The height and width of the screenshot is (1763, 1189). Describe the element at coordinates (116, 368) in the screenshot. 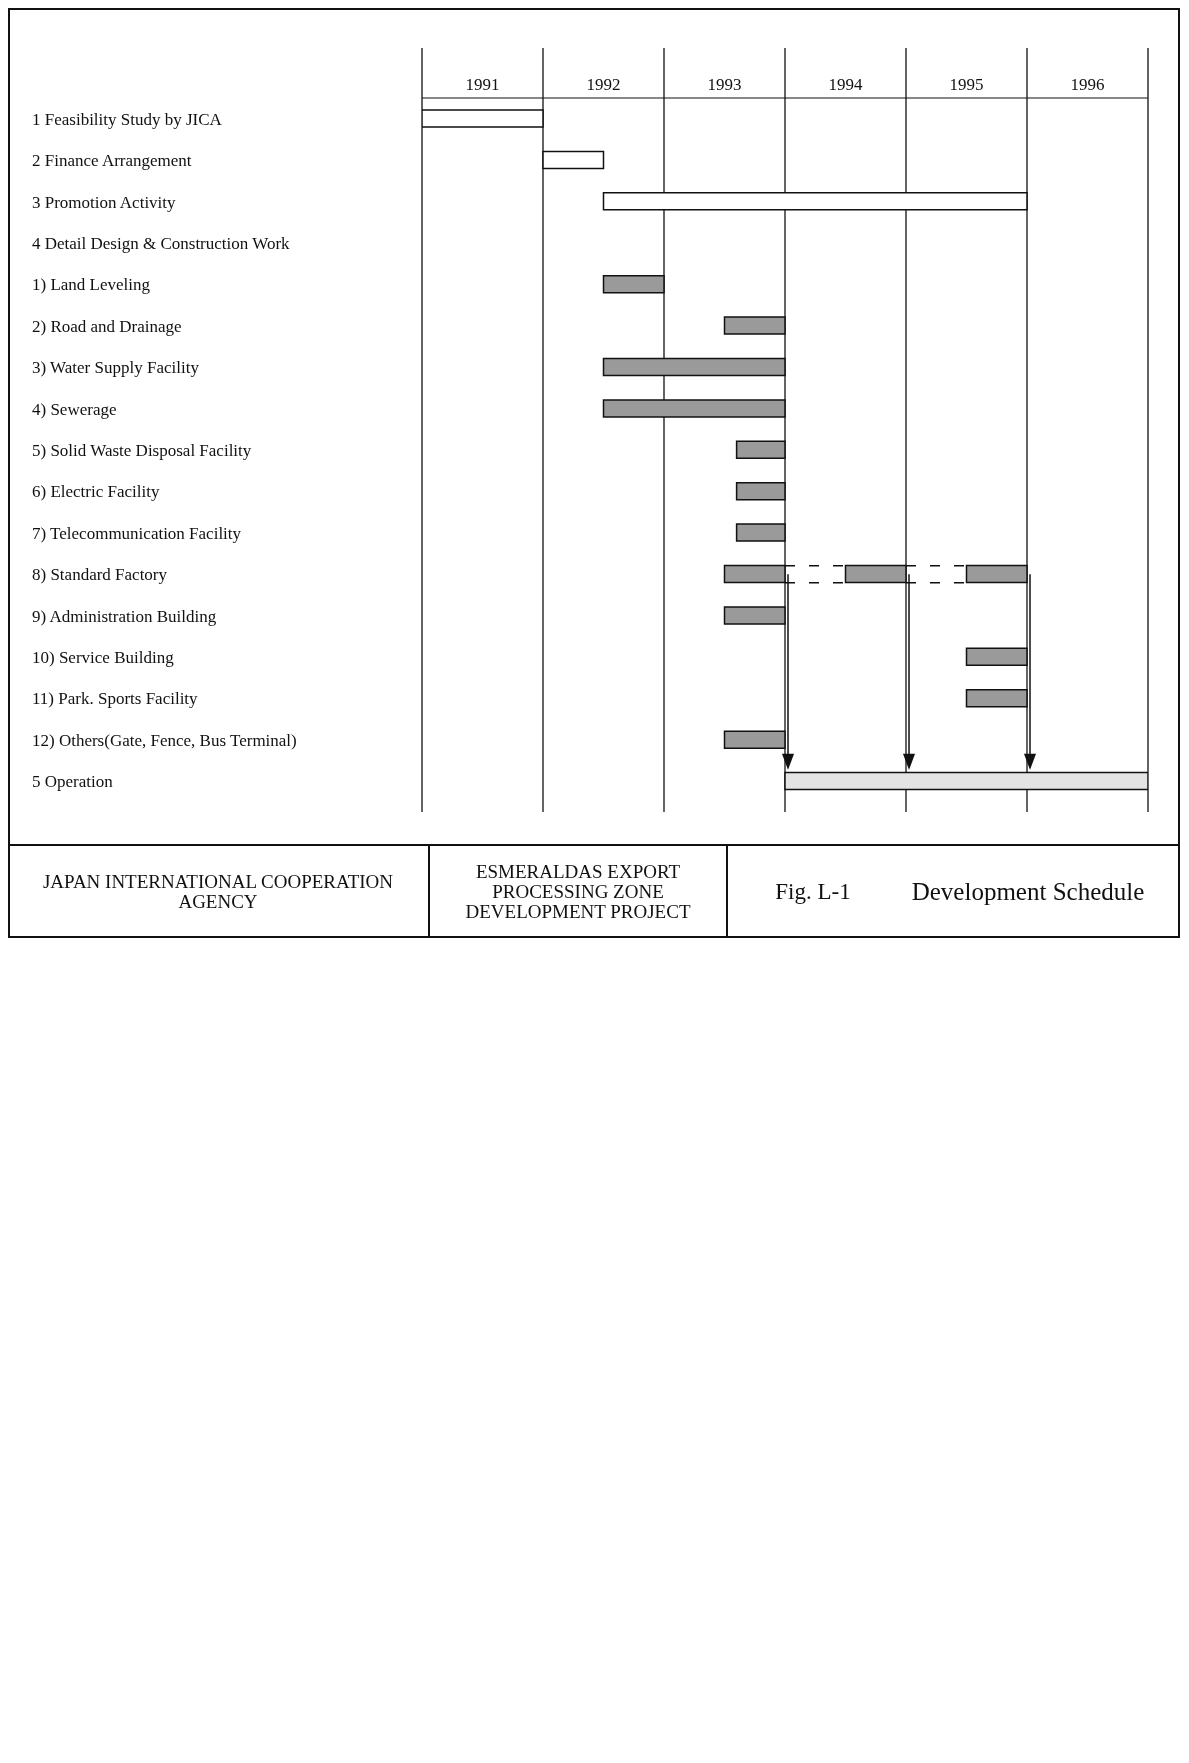

I see `y-tick-label: 3) Water Supply Facility` at that location.